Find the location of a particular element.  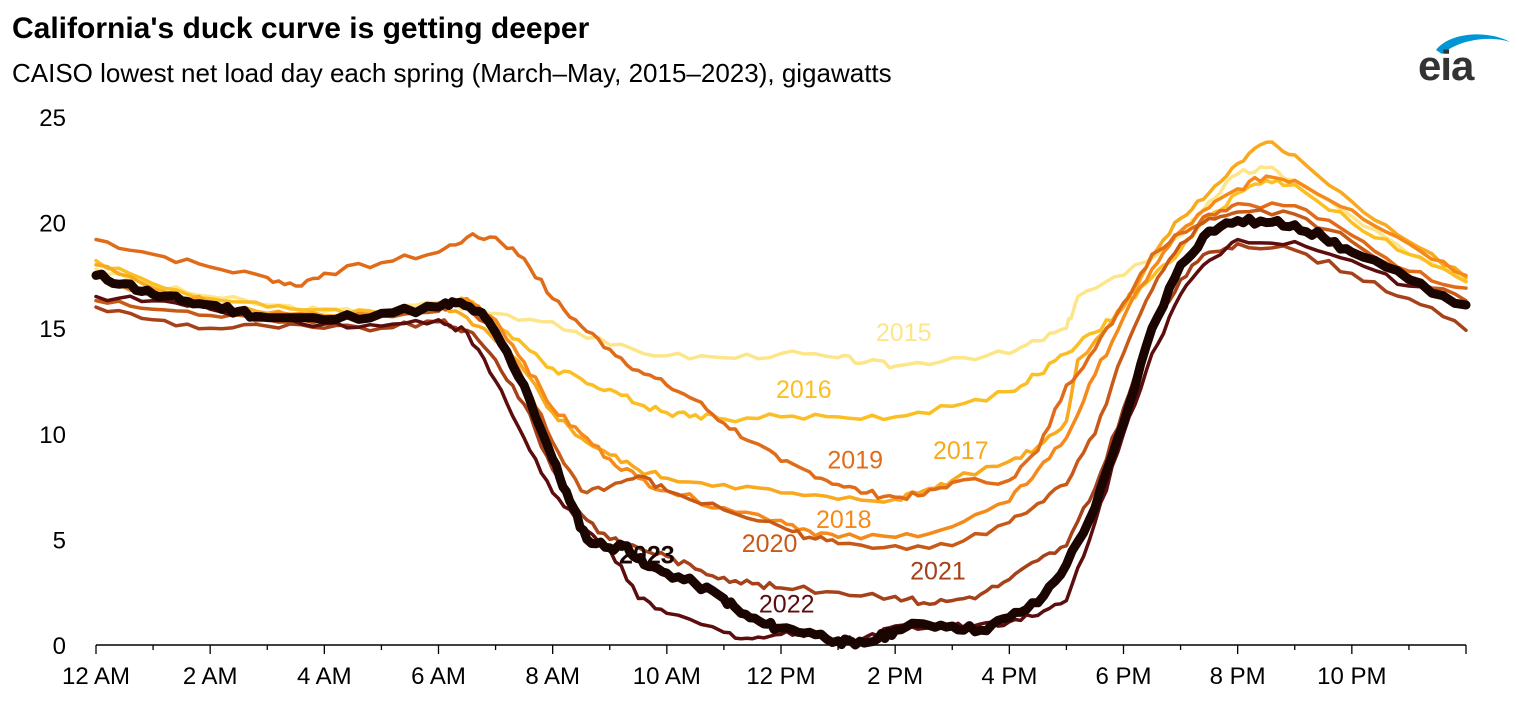

series-label-2017: 2017 is located at coordinates (961, 451).